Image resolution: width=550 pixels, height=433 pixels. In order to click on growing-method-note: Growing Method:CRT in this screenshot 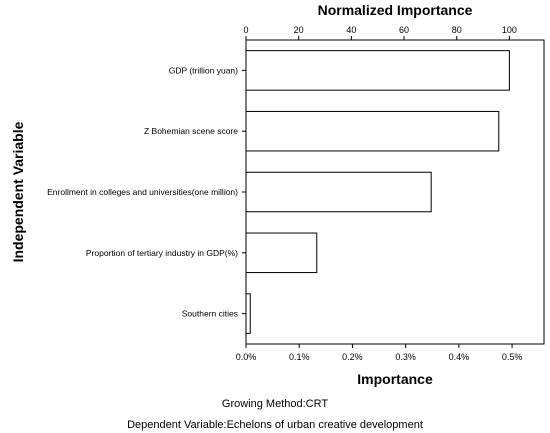, I will do `click(275, 404)`.